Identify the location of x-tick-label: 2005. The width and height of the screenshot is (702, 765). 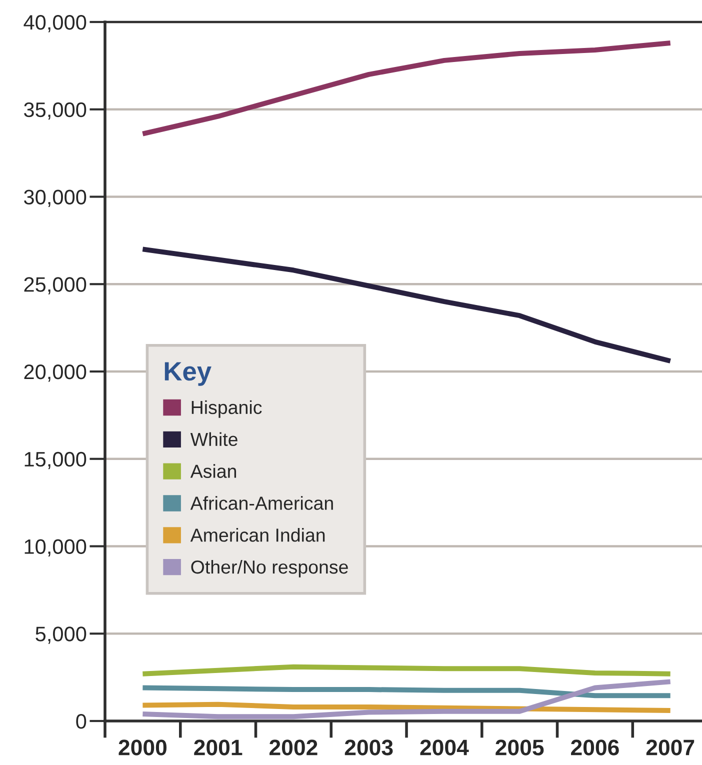
(520, 748).